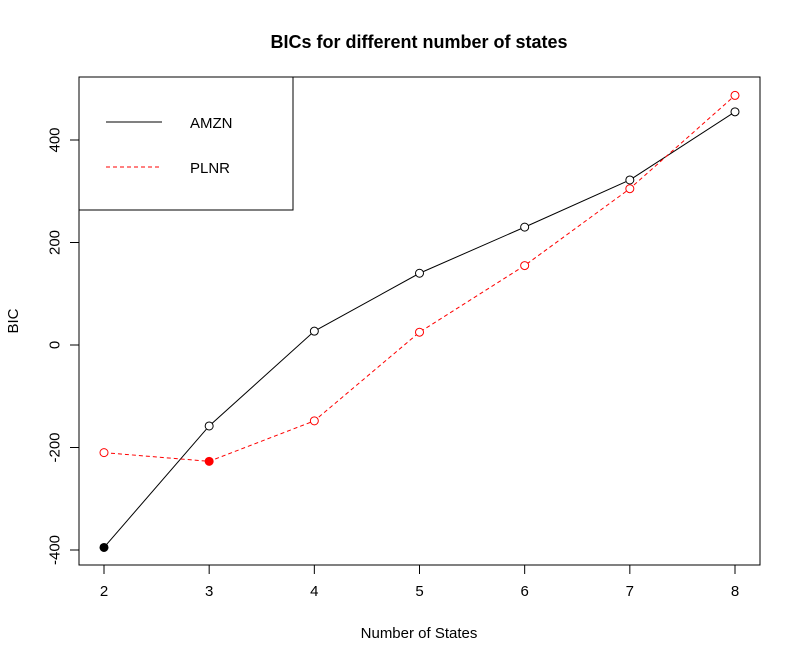 This screenshot has height=663, width=800. What do you see at coordinates (419, 591) in the screenshot?
I see `x-tick-label: 5` at bounding box center [419, 591].